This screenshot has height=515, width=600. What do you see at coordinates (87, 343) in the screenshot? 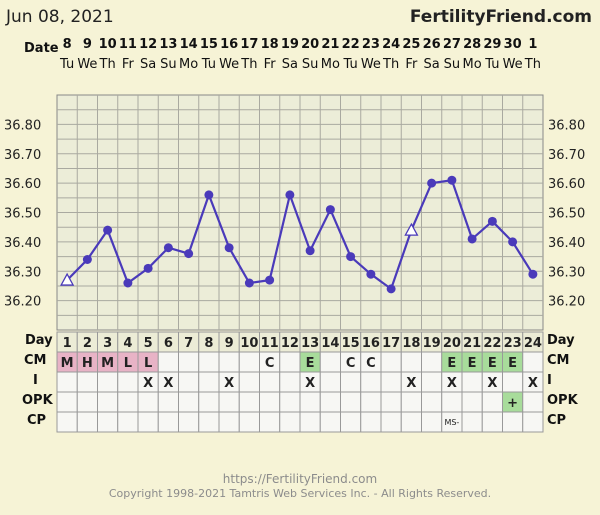
I see `cycle-day-cell: 2` at bounding box center [87, 343].